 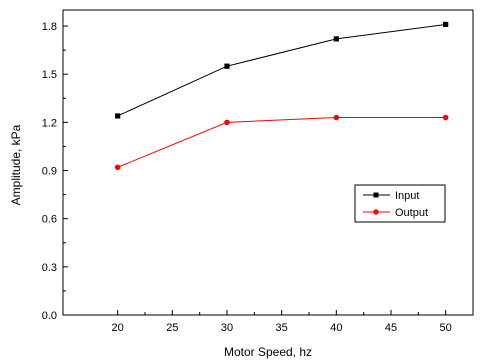 I want to click on x-tick-label: 25, so click(x=172, y=328).